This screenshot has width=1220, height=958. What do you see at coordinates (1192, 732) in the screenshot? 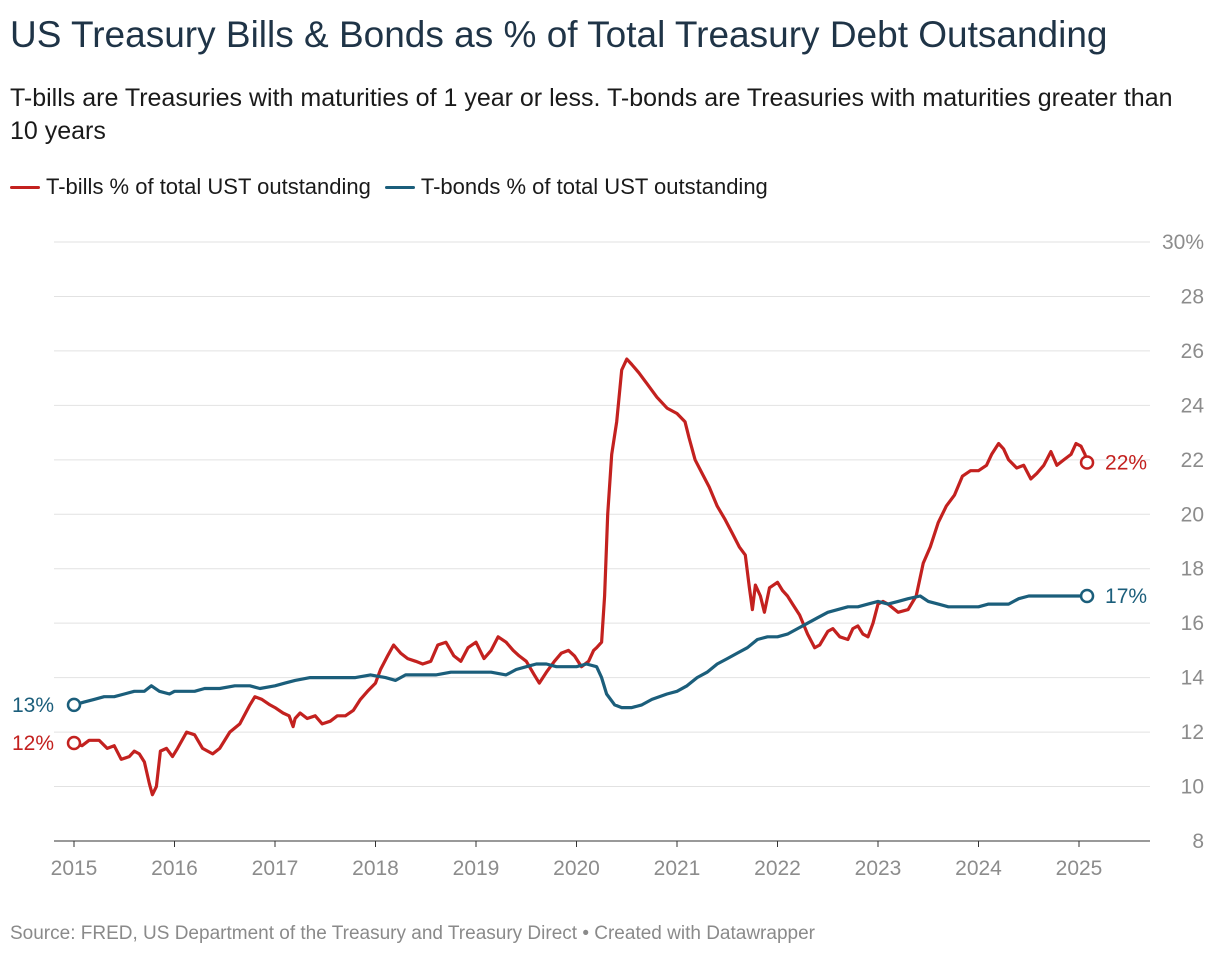
I see `y-tick-label-12: 12` at bounding box center [1192, 732].